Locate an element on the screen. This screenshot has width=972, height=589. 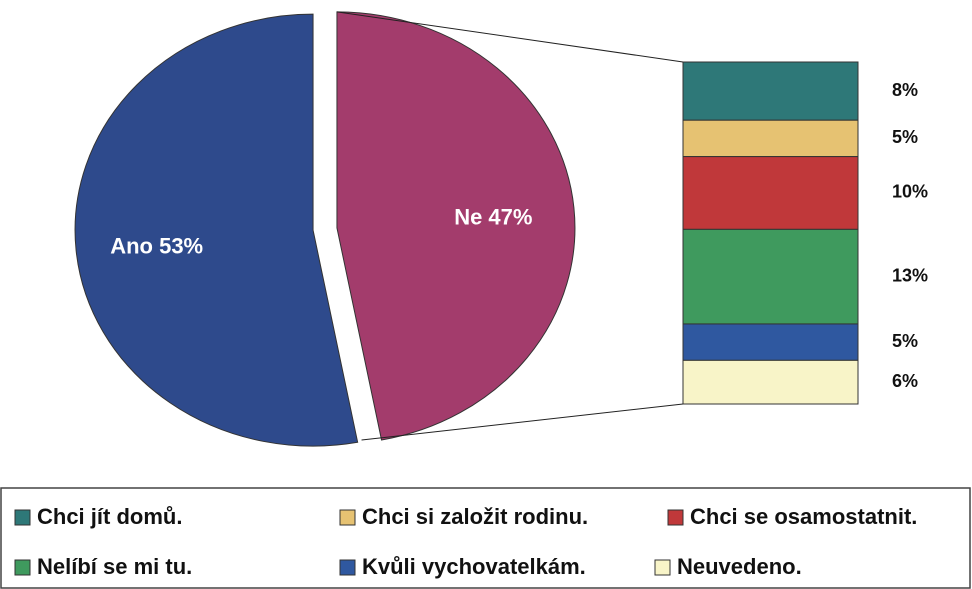
legend-label: Chci jít domů. is located at coordinates (109, 516).